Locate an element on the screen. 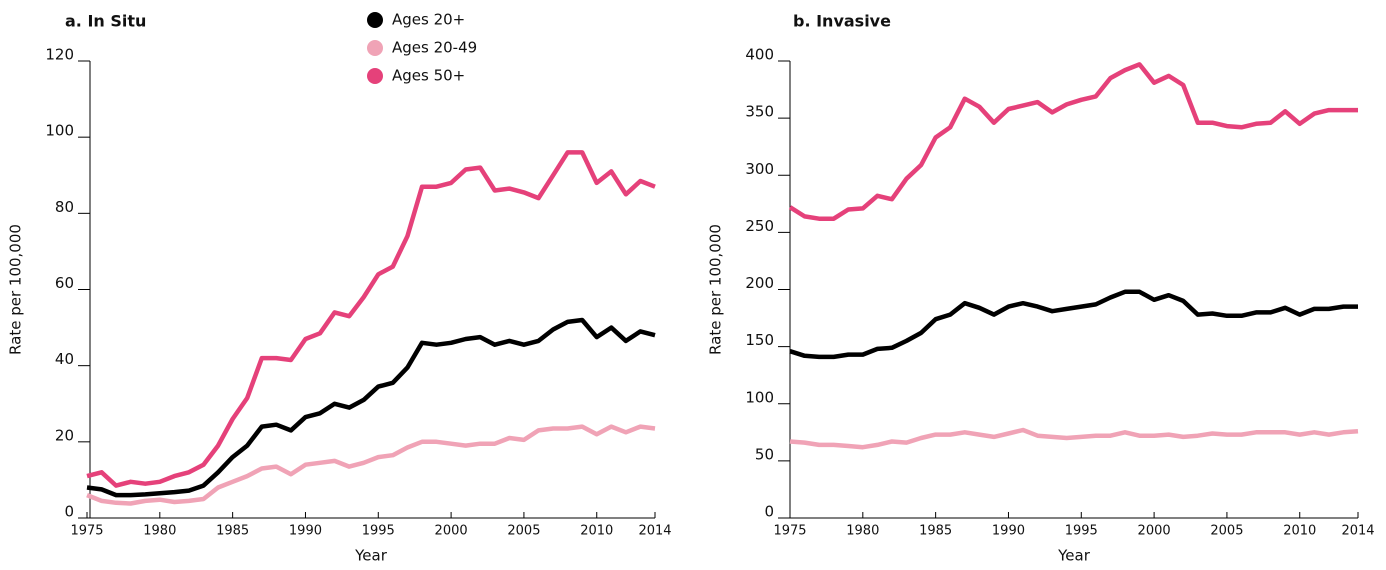 The image size is (1386, 570). legend-label: Ages 50+ is located at coordinates (428, 76).